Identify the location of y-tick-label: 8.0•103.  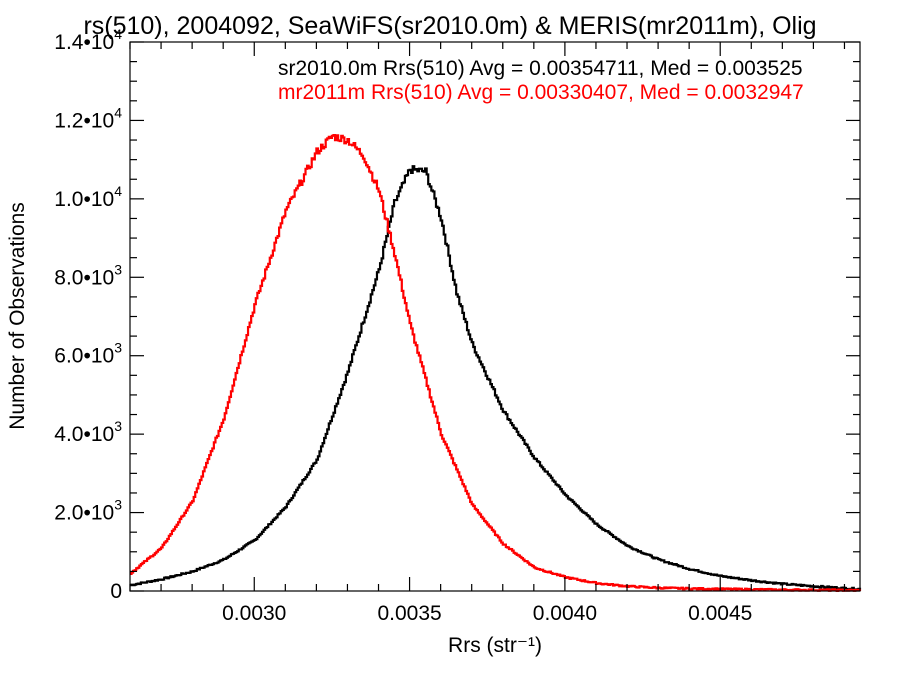
(88, 275).